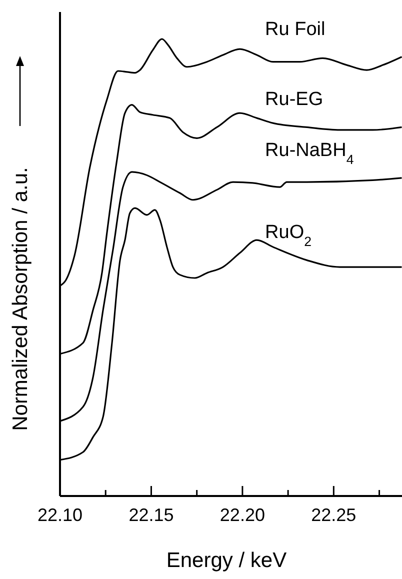 This screenshot has height=579, width=402. Describe the element at coordinates (226, 560) in the screenshot. I see `x-axis-title: Energy / keV` at that location.